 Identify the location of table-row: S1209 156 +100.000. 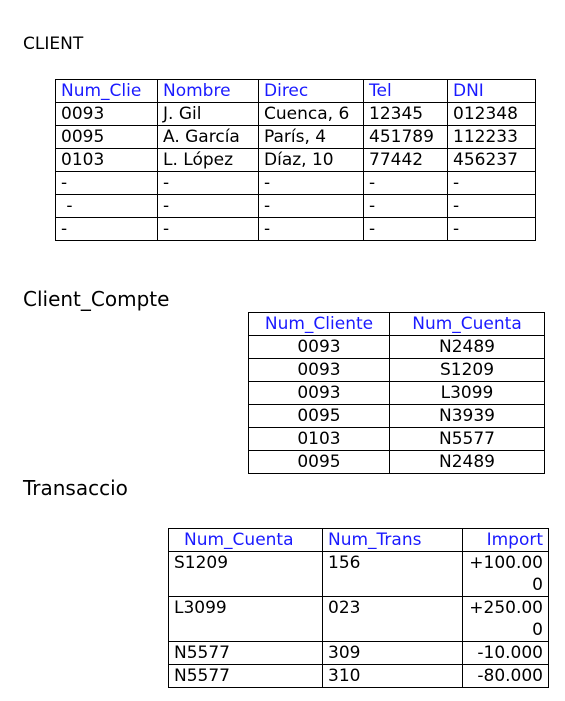
(358, 574).